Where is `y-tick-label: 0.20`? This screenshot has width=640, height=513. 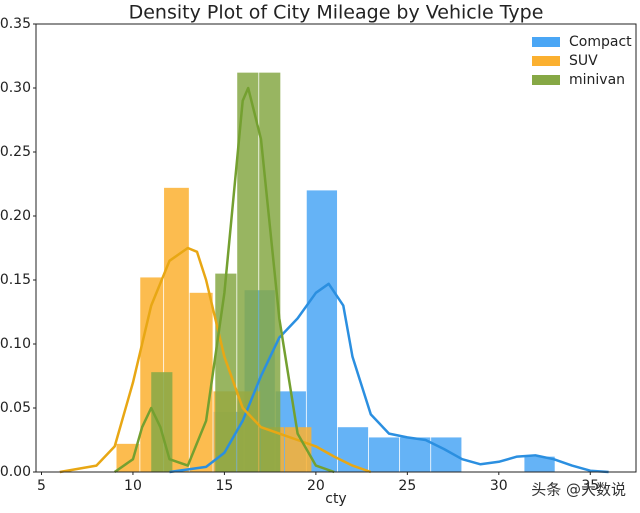
y-tick-label: 0.20 is located at coordinates (15, 216).